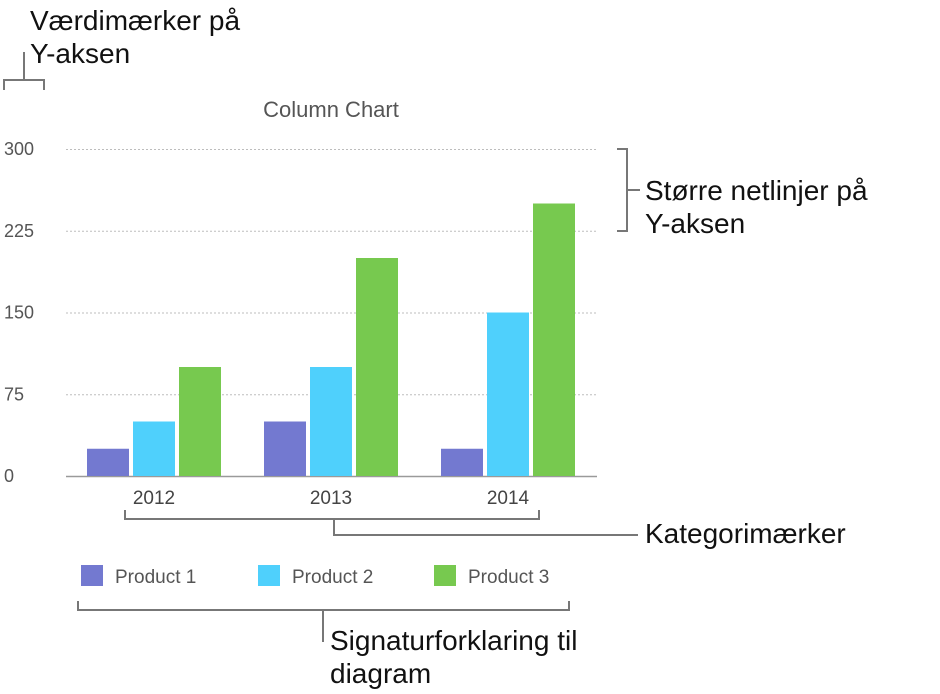 This screenshot has height=694, width=940. I want to click on callout-line: Signaturforklaring til, so click(454, 640).